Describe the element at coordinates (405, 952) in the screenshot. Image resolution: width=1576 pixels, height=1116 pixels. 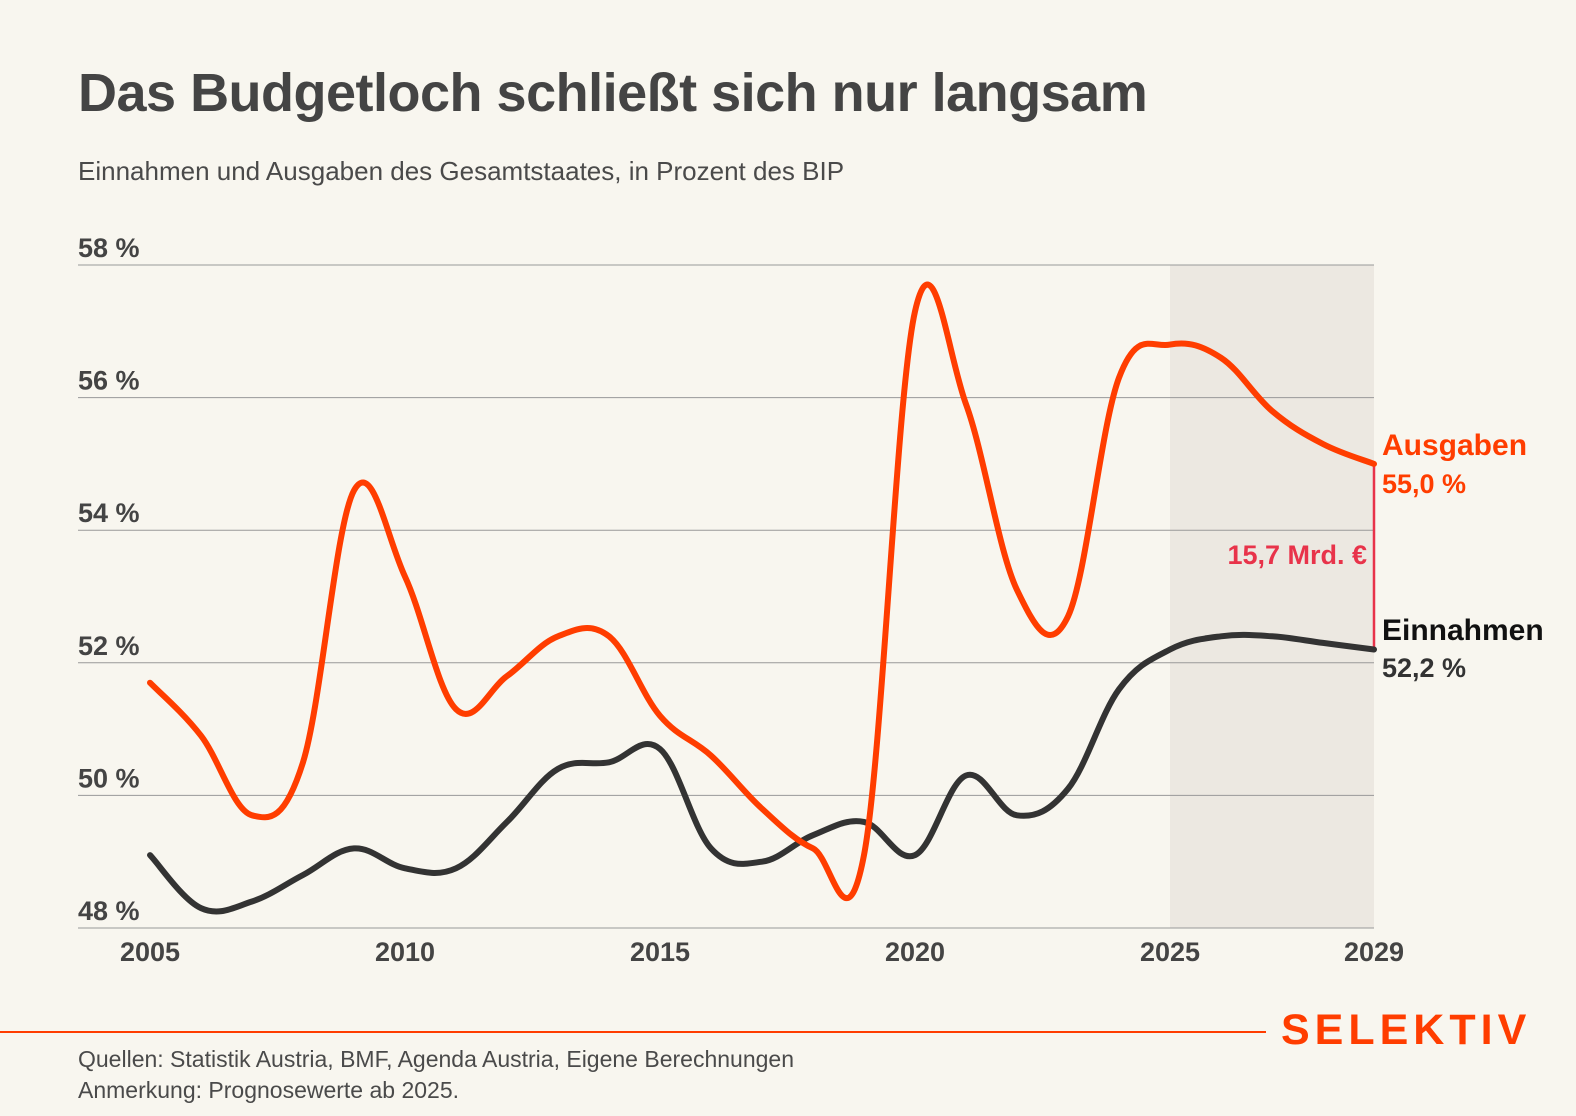
I see `x-tick-label: 2010` at that location.